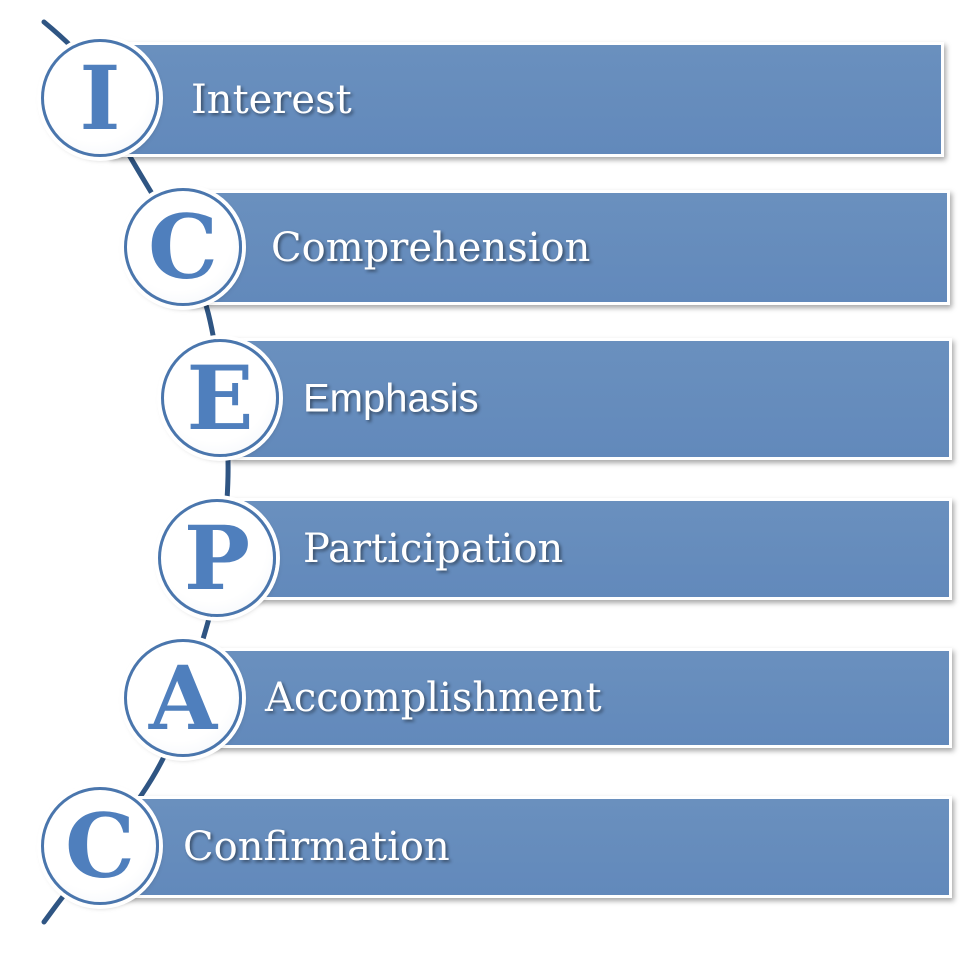 The height and width of the screenshot is (964, 965). Describe the element at coordinates (271, 99) in the screenshot. I see `bar-label-interest: Interest` at that location.